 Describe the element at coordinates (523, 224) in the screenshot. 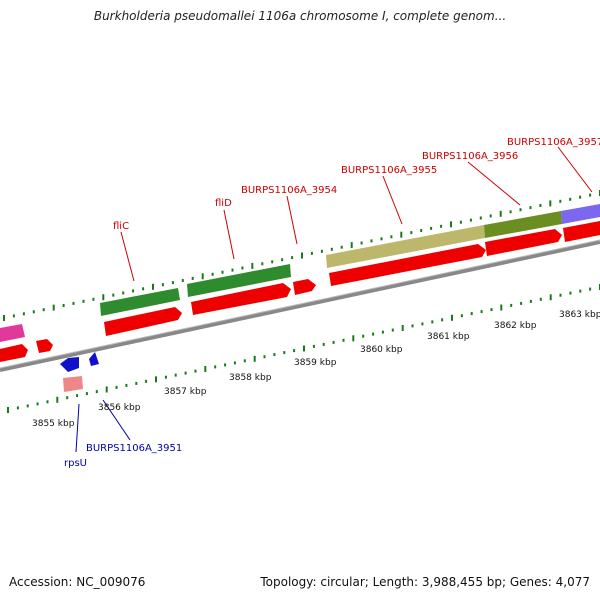

I see `feature-dark-olive` at that location.